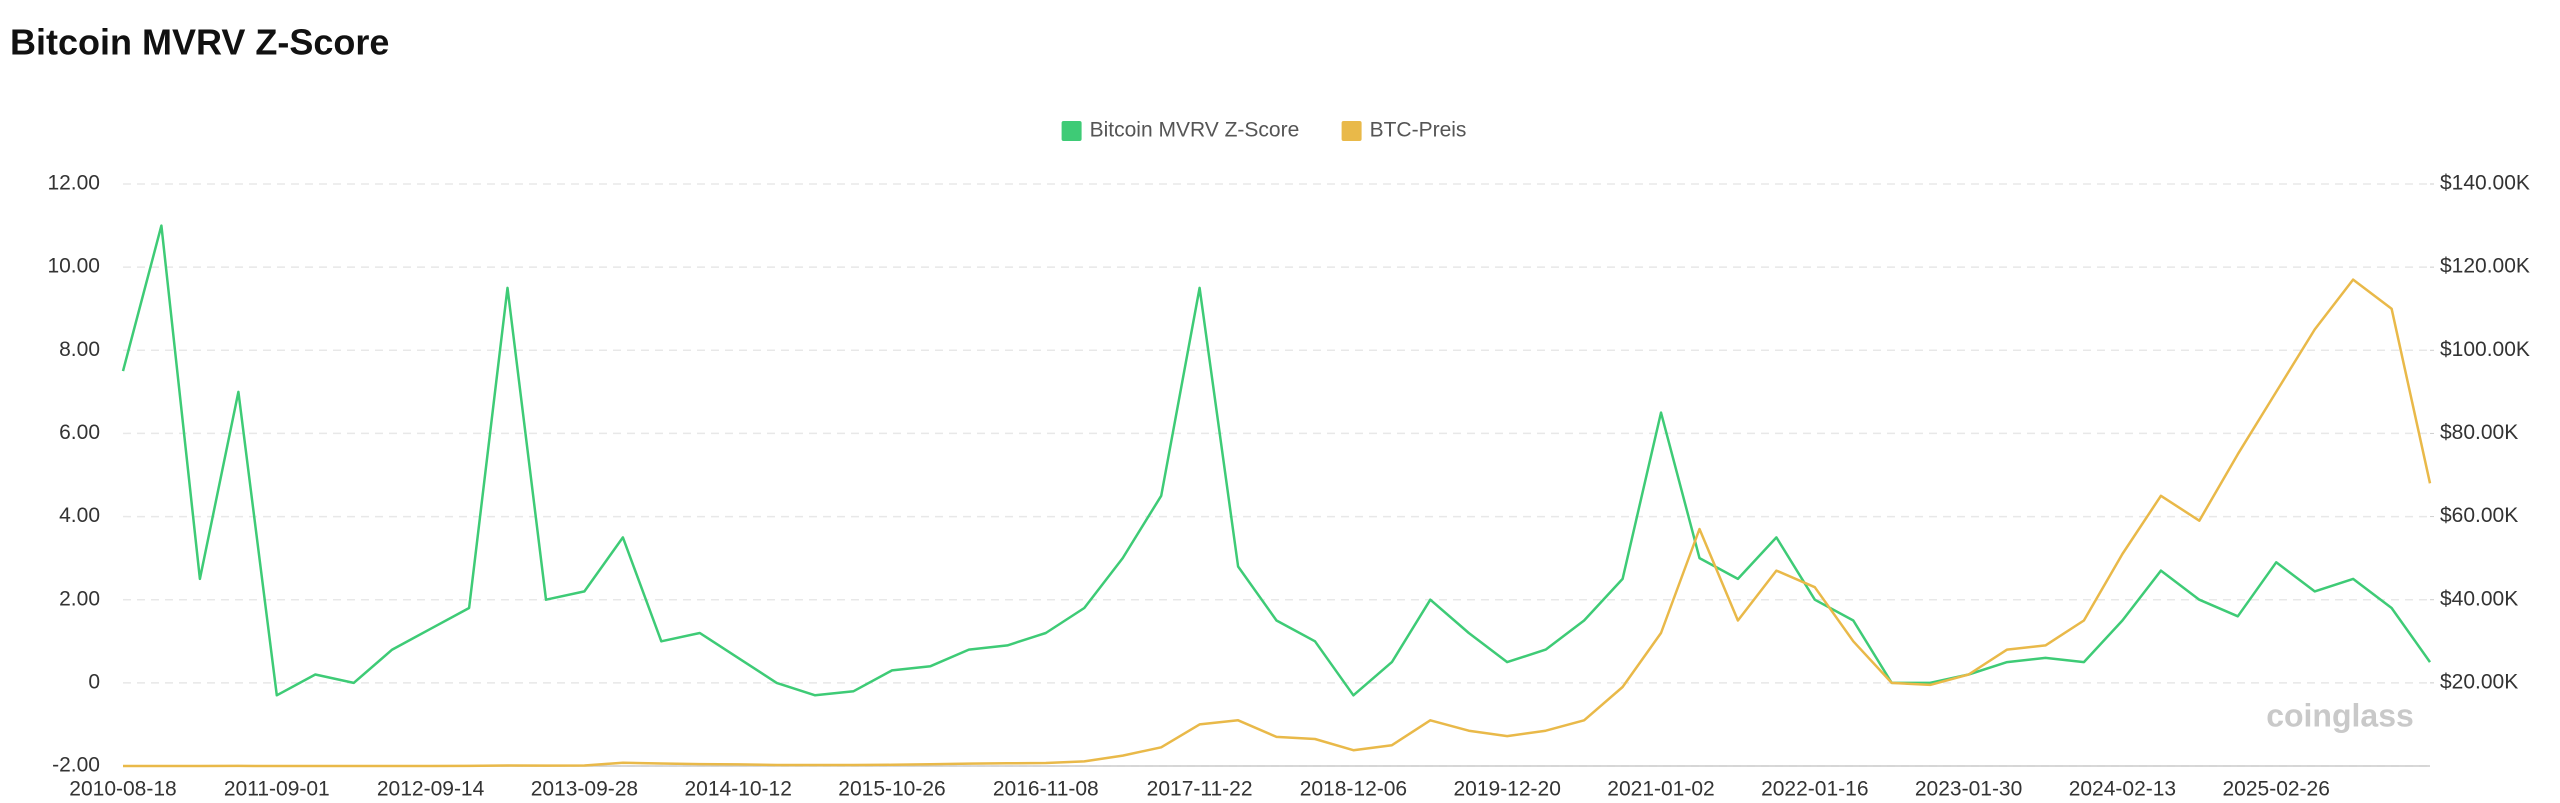 Image resolution: width=2560 pixels, height=803 pixels. What do you see at coordinates (2275, 788) in the screenshot?
I see `x-tick-label: 2025-02-26` at bounding box center [2275, 788].